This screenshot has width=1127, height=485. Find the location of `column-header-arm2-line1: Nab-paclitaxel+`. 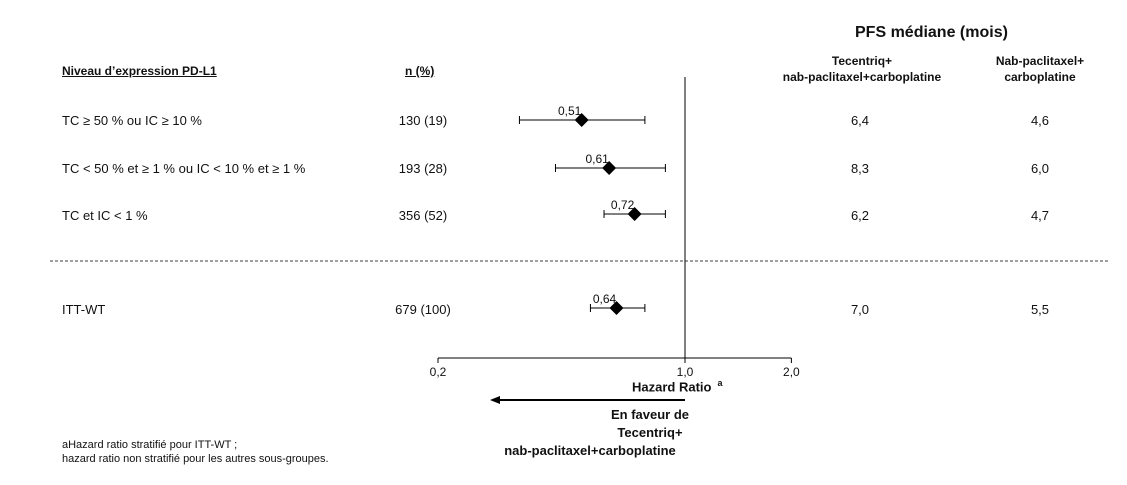

column-header-arm2-line1: Nab-paclitaxel+ is located at coordinates (1040, 61).